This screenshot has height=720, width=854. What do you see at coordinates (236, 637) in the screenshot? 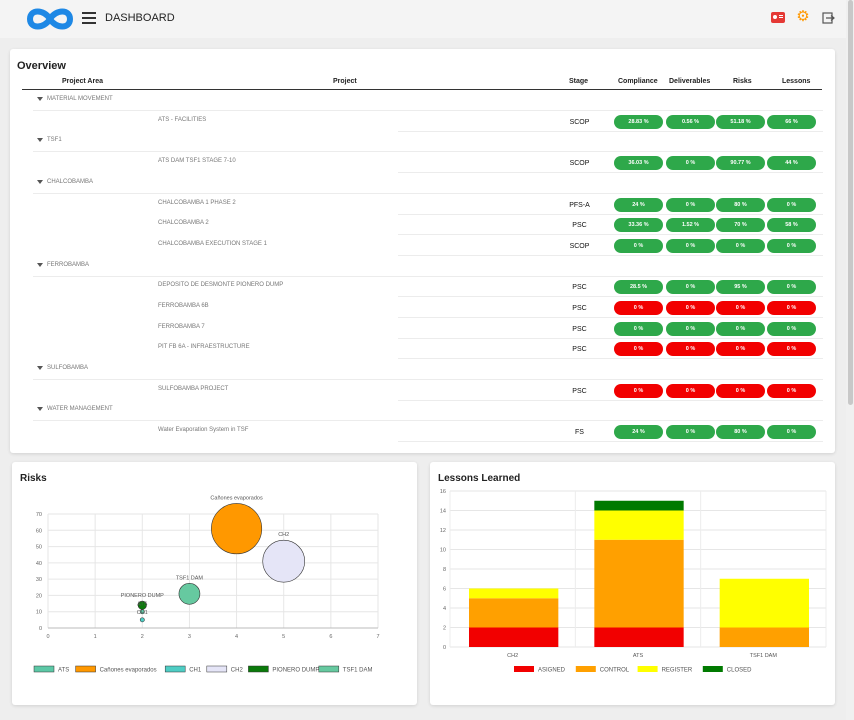
I see `x-tick-label: 4` at bounding box center [236, 637].